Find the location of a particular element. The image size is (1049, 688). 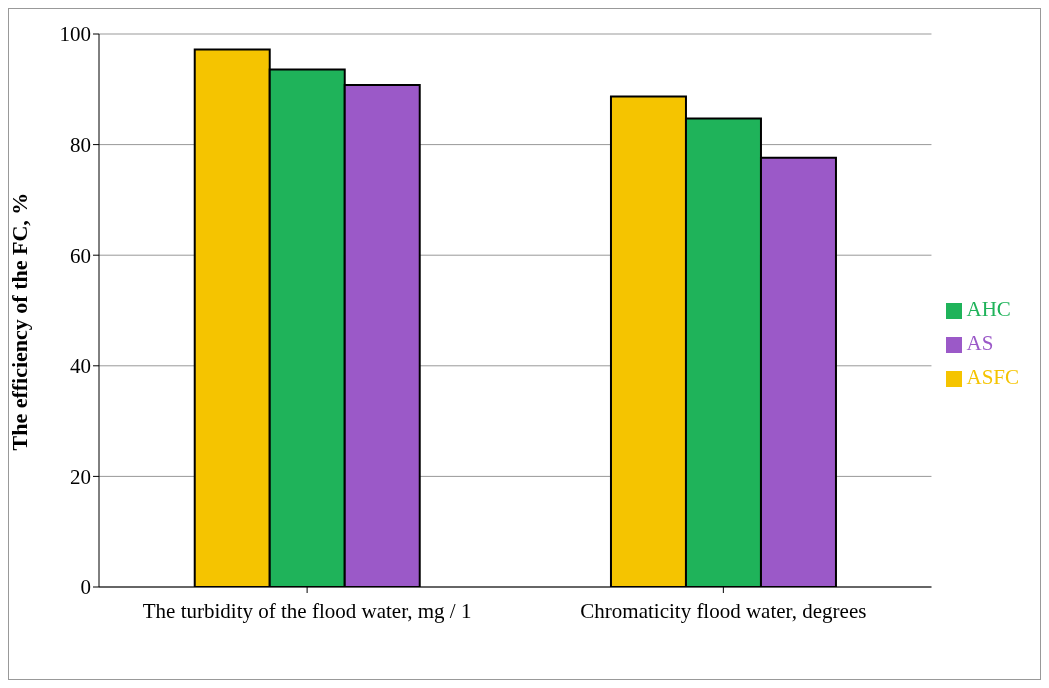

y-tick-label: 100 is located at coordinates (75, 34).